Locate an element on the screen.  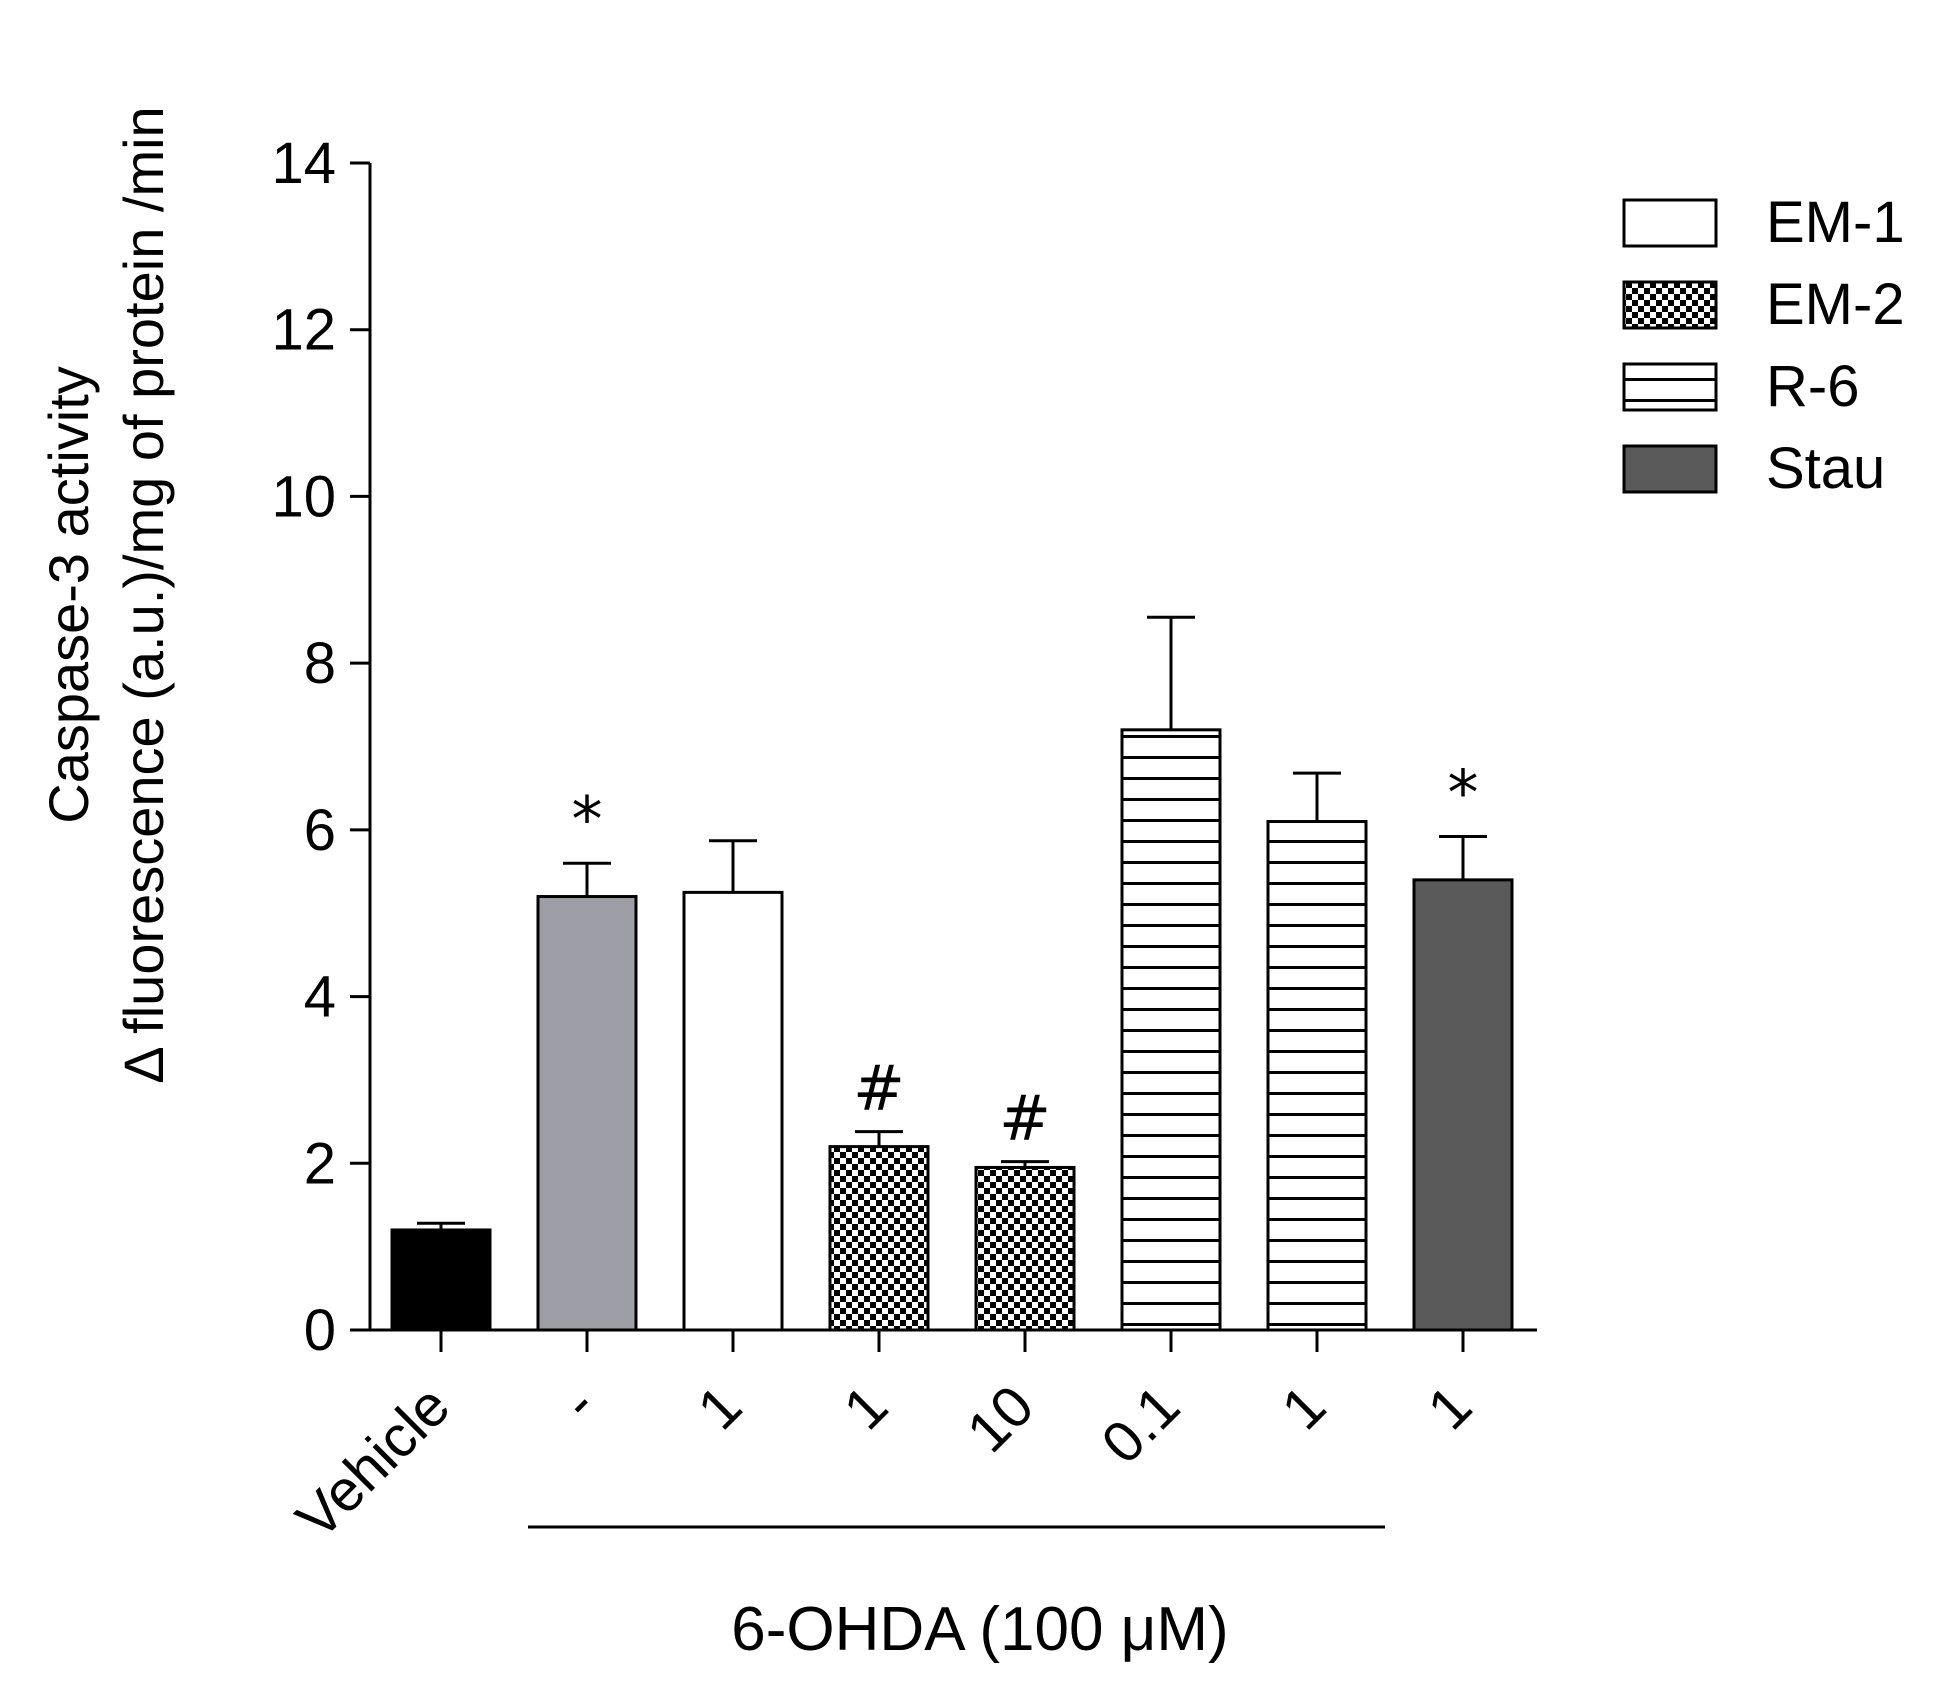
y-tick-label: 10 is located at coordinates (303, 496).